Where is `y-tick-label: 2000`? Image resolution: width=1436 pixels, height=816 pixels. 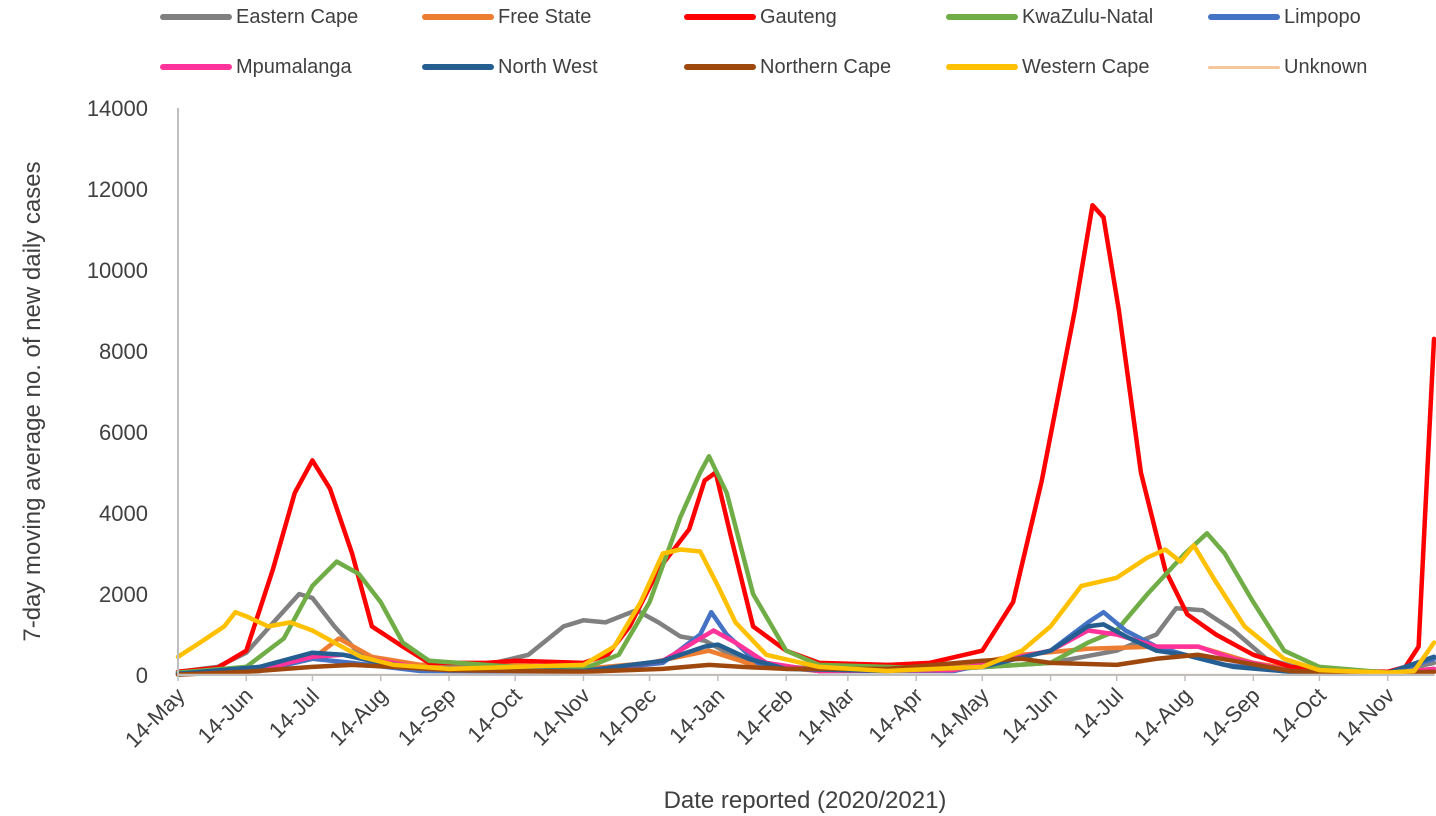 y-tick-label: 2000 is located at coordinates (123, 594).